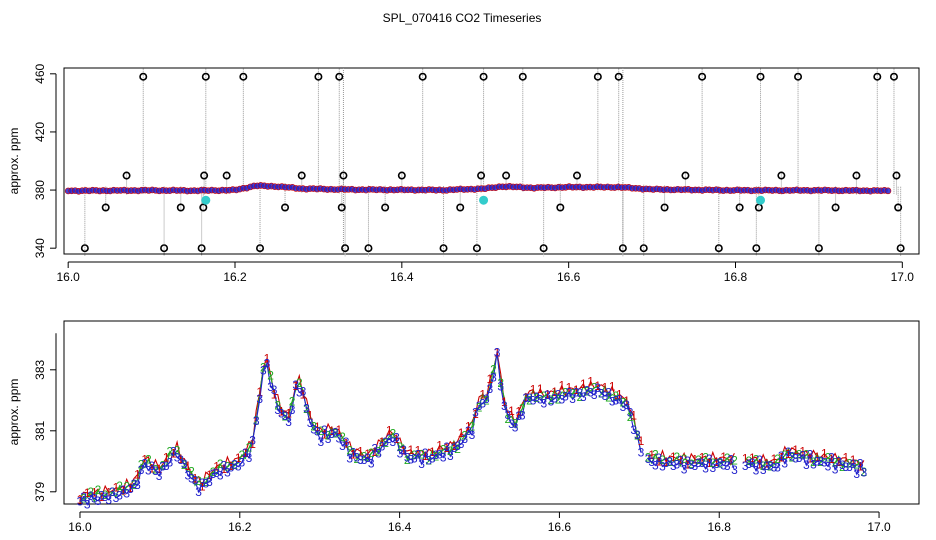  Describe the element at coordinates (235, 277) in the screenshot. I see `top-x-tick-label: 16.2` at that location.